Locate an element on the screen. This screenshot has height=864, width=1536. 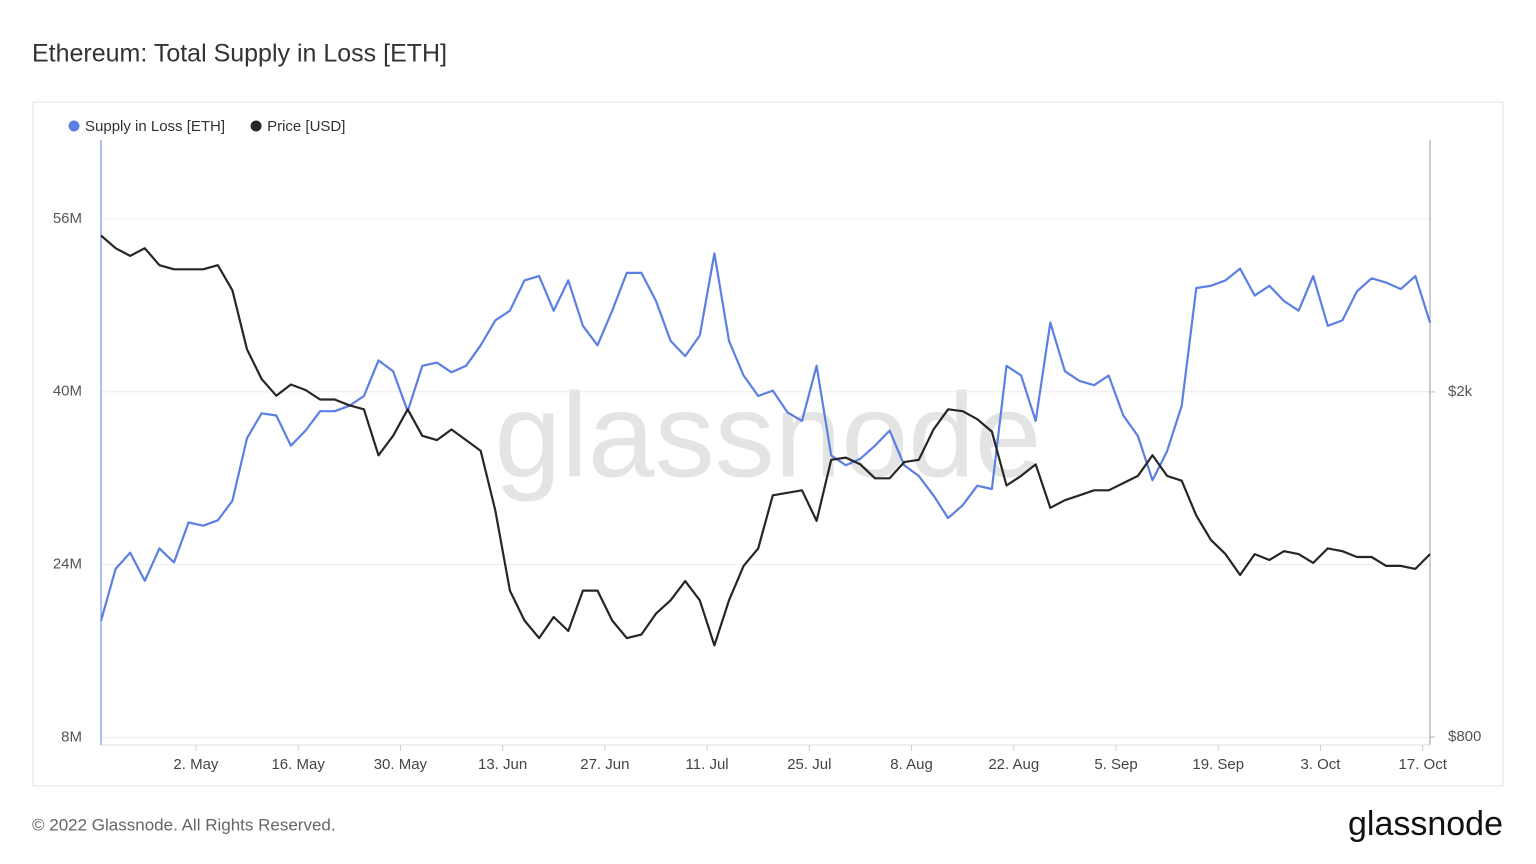
x-tick-label: 30. May is located at coordinates (401, 764).